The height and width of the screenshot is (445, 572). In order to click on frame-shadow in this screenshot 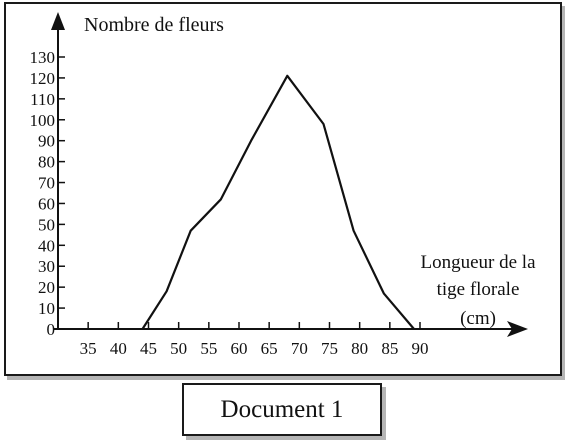, I will do `click(286, 378)`.